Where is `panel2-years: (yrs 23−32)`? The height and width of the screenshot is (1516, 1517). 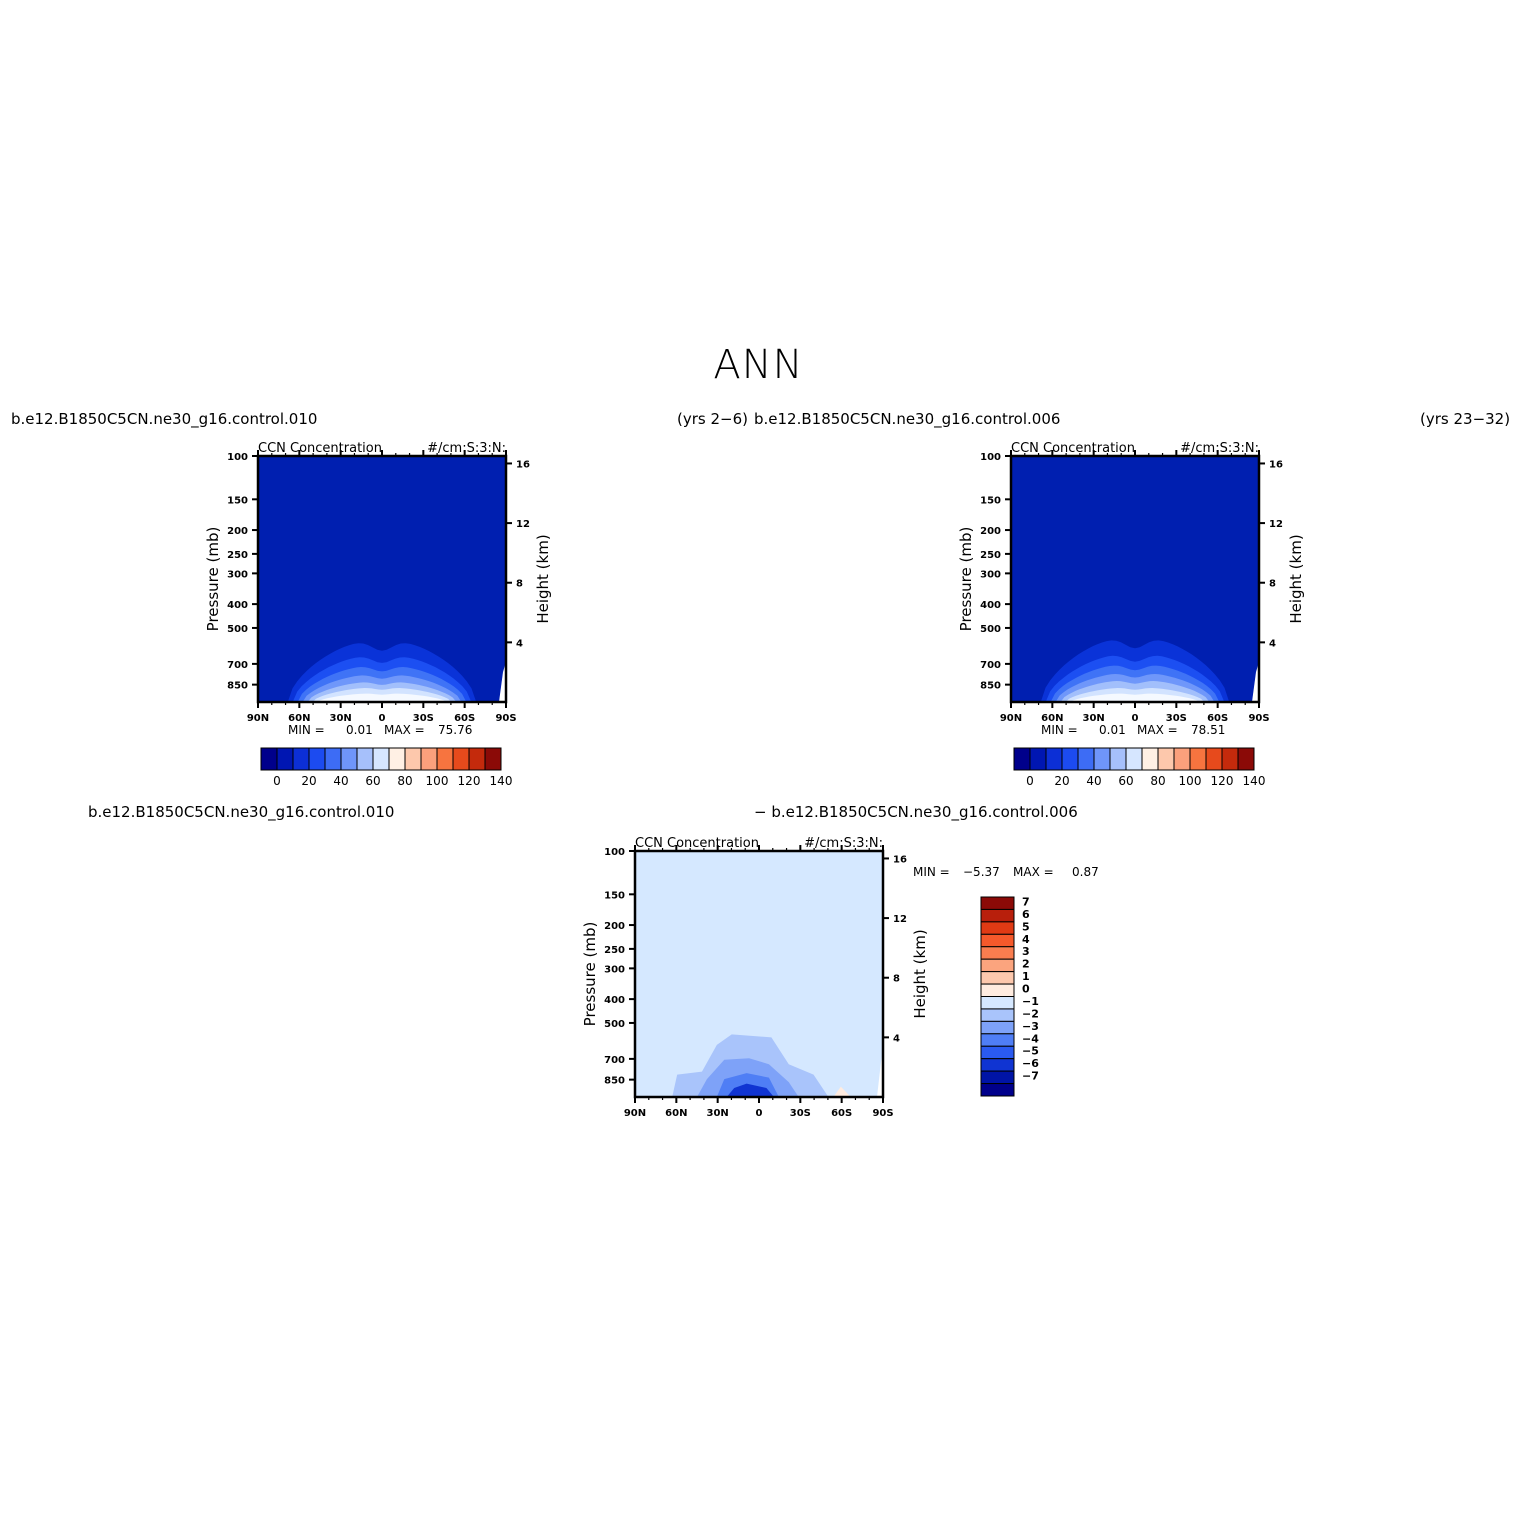
panel2-years: (yrs 23−32) is located at coordinates (1465, 419).